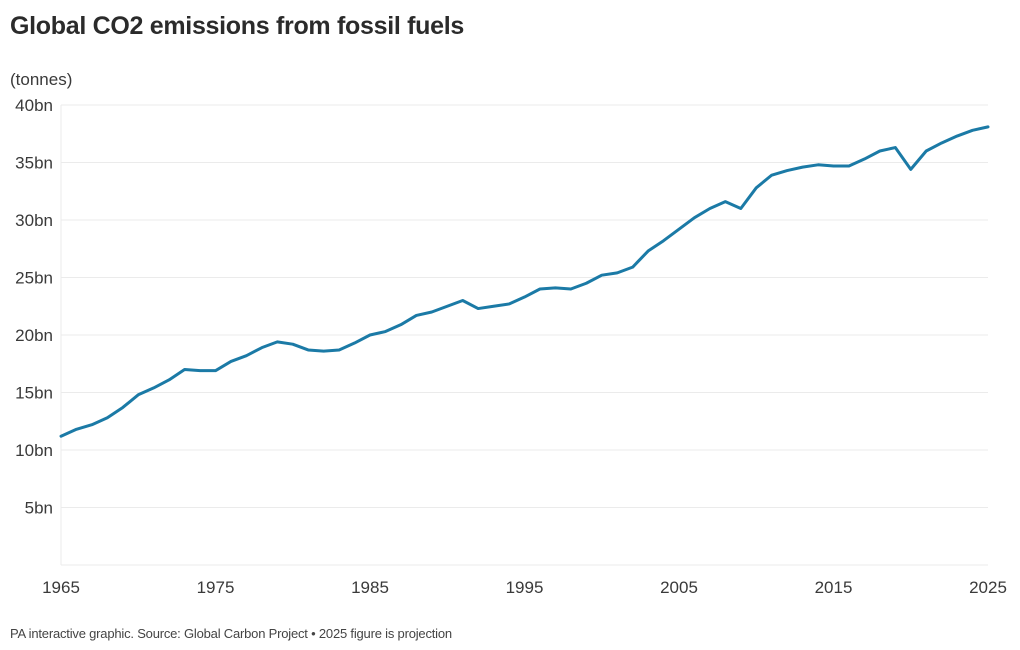 The image size is (1020, 650). What do you see at coordinates (41, 79) in the screenshot?
I see `y-axis-unit-label: (tonnes)` at bounding box center [41, 79].